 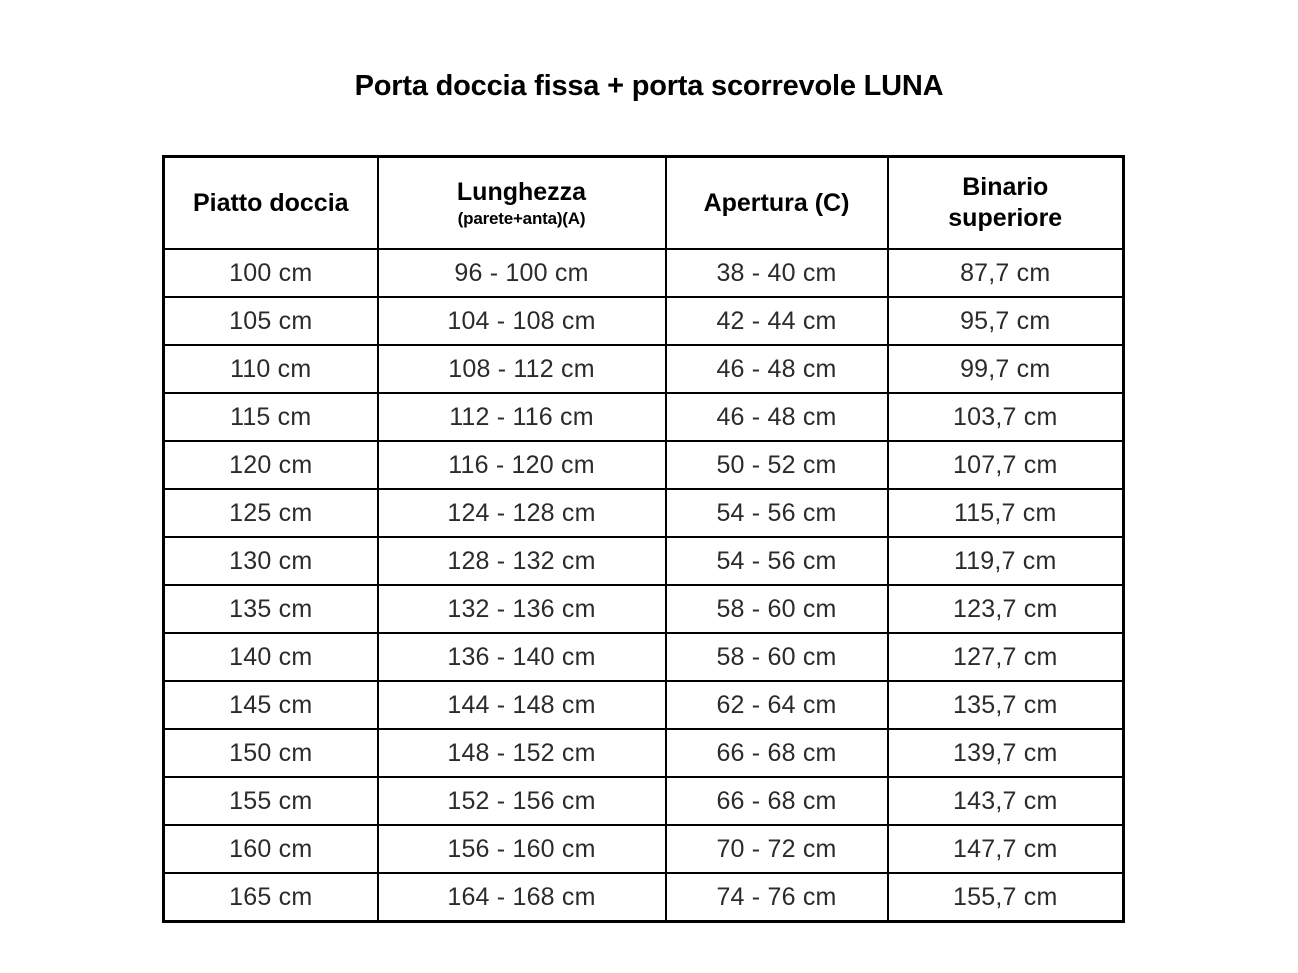 What do you see at coordinates (270, 417) in the screenshot?
I see `cell-piatto-doccia: 115 cm` at bounding box center [270, 417].